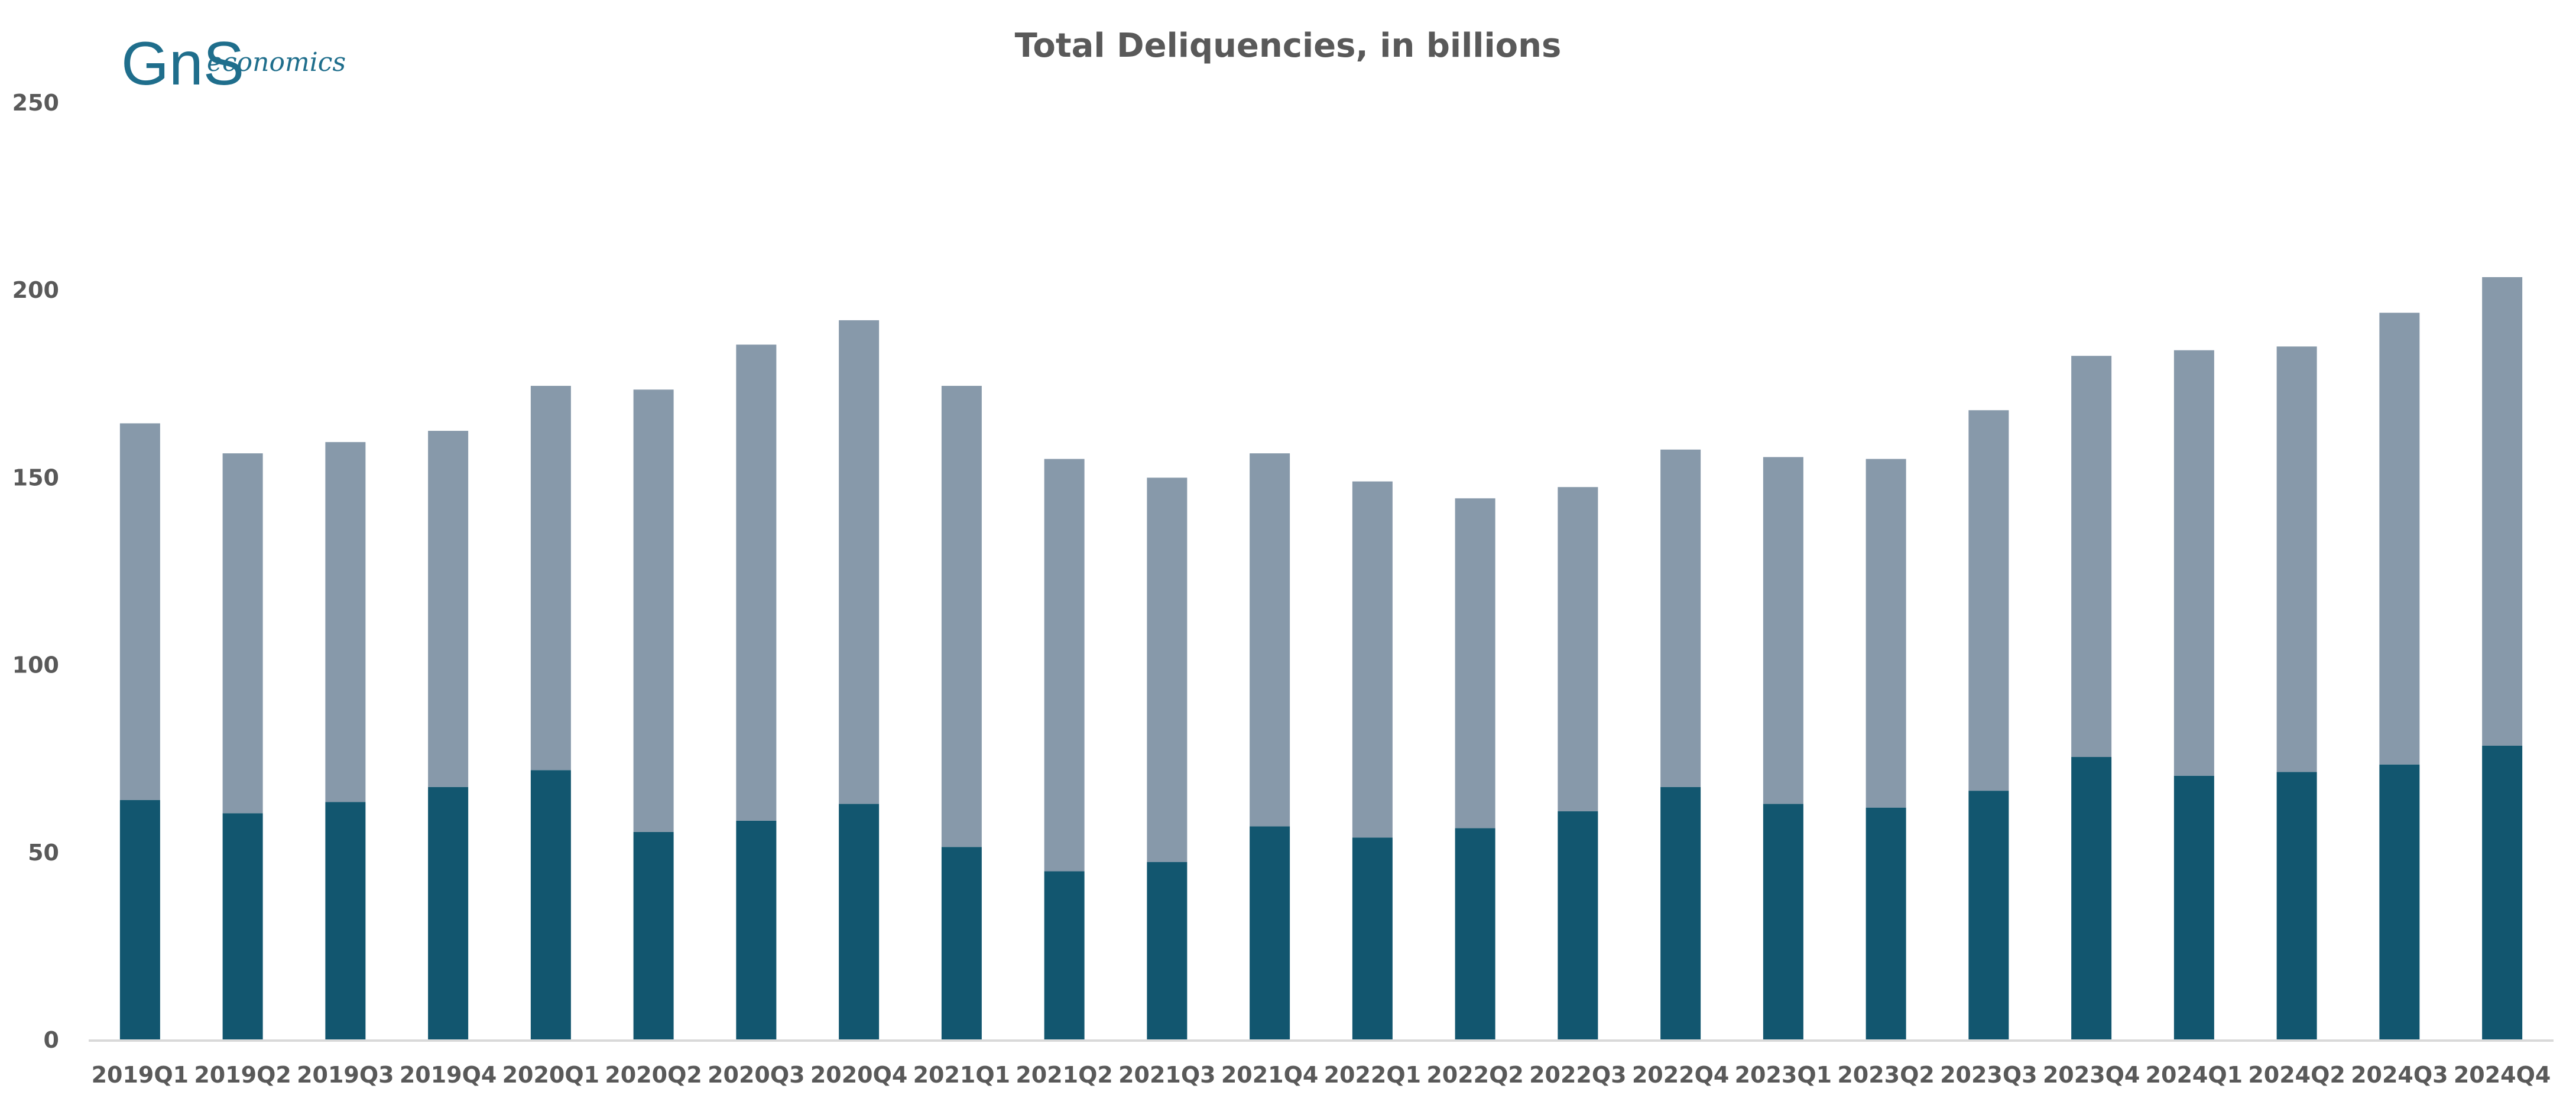 The height and width of the screenshot is (1105, 2576). I want to click on x-tick-label: 2021Q1, so click(962, 1075).